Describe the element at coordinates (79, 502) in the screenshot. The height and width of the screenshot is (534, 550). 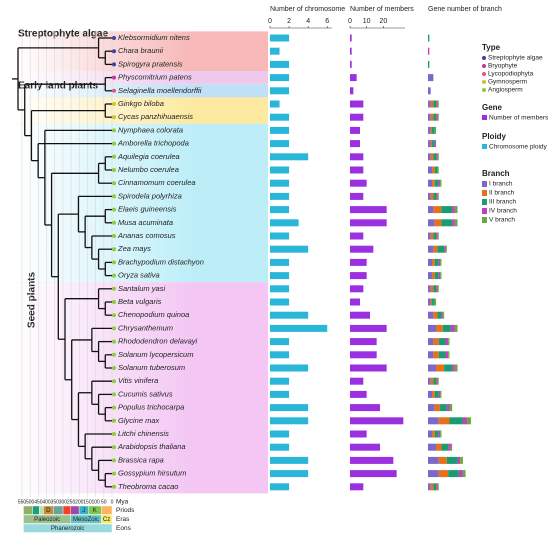
I see `time-tick-label: 200` at that location.